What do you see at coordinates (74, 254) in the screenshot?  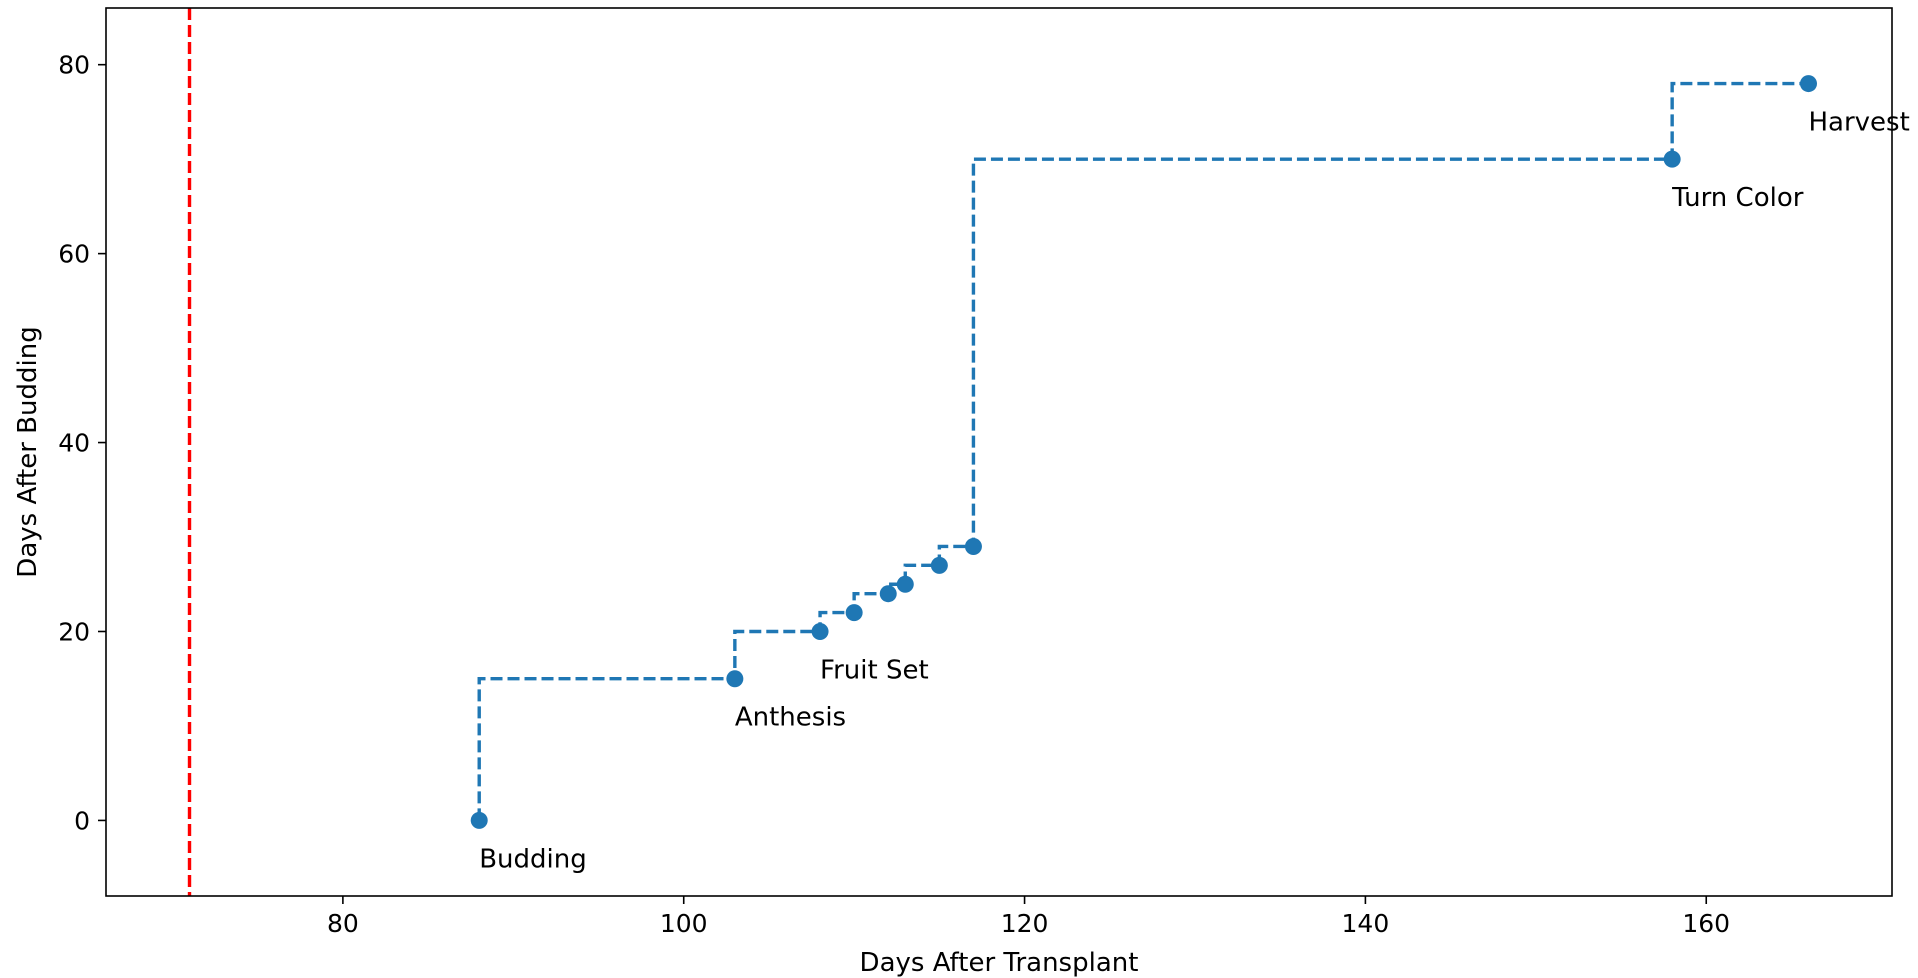 I see `y-tick-label: 60` at bounding box center [74, 254].